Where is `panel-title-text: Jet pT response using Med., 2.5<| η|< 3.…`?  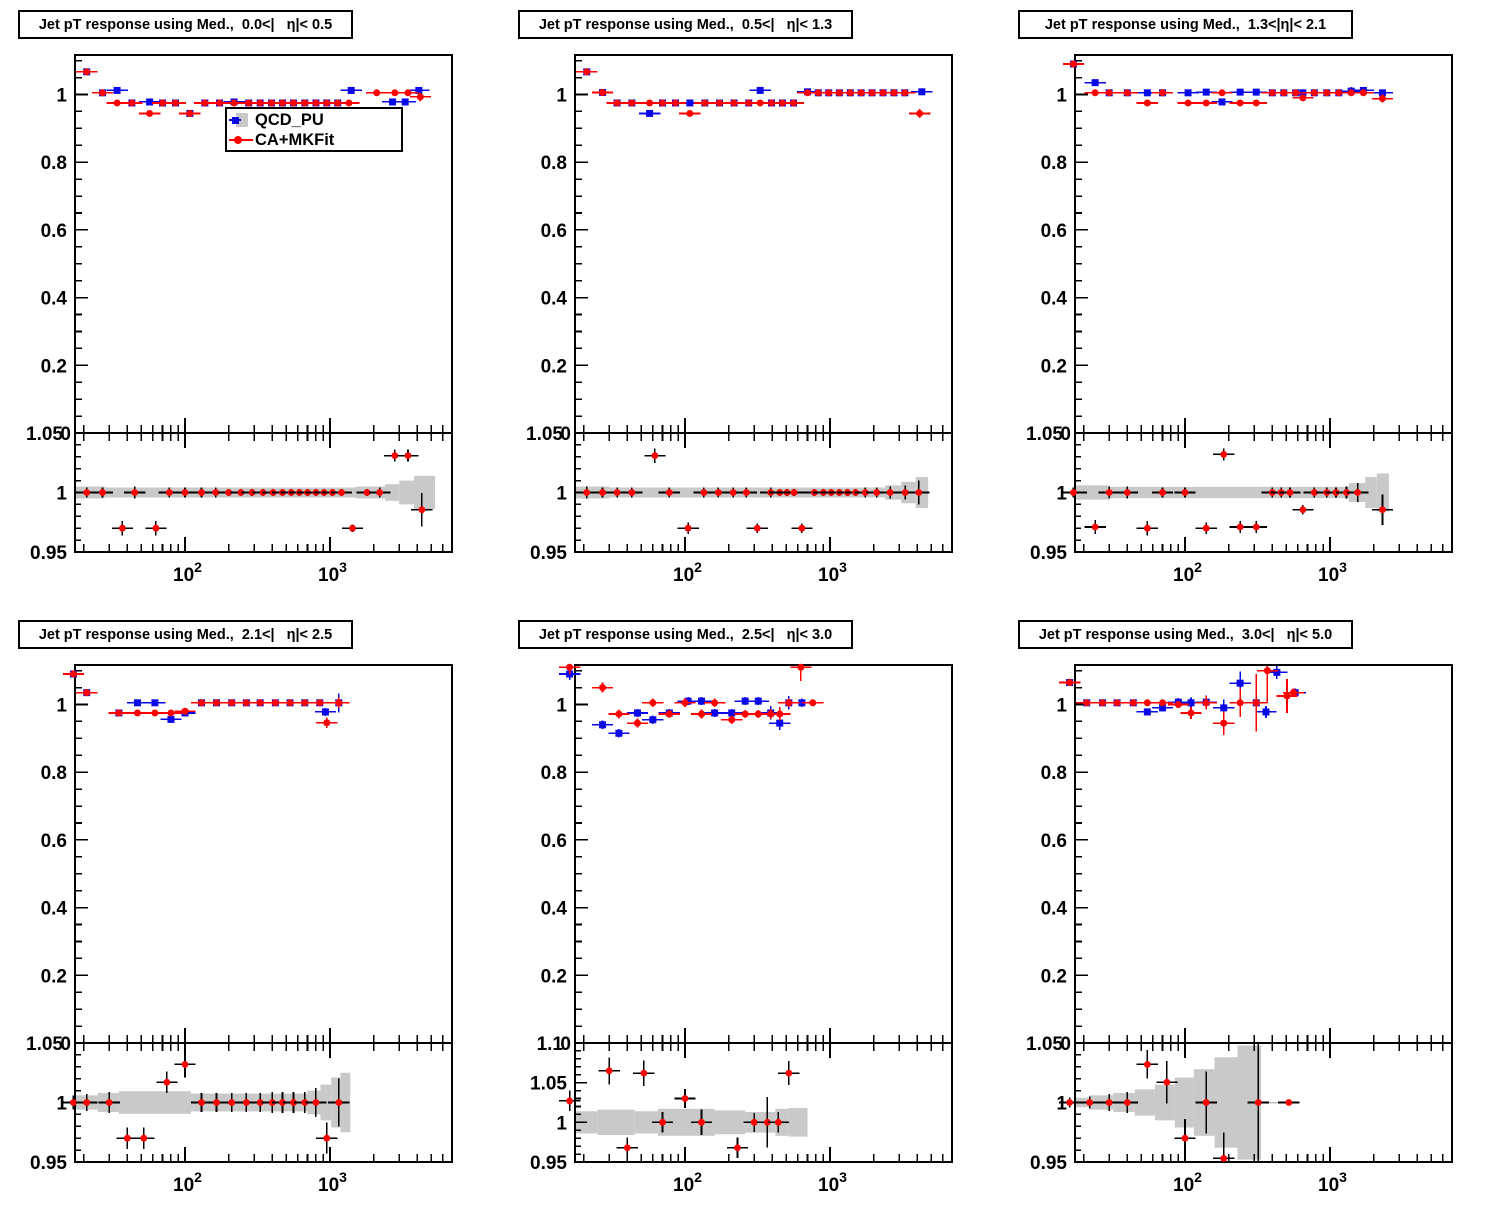 panel-title-text: Jet pT response using Med., 2.5<| η|< 3.… is located at coordinates (685, 634).